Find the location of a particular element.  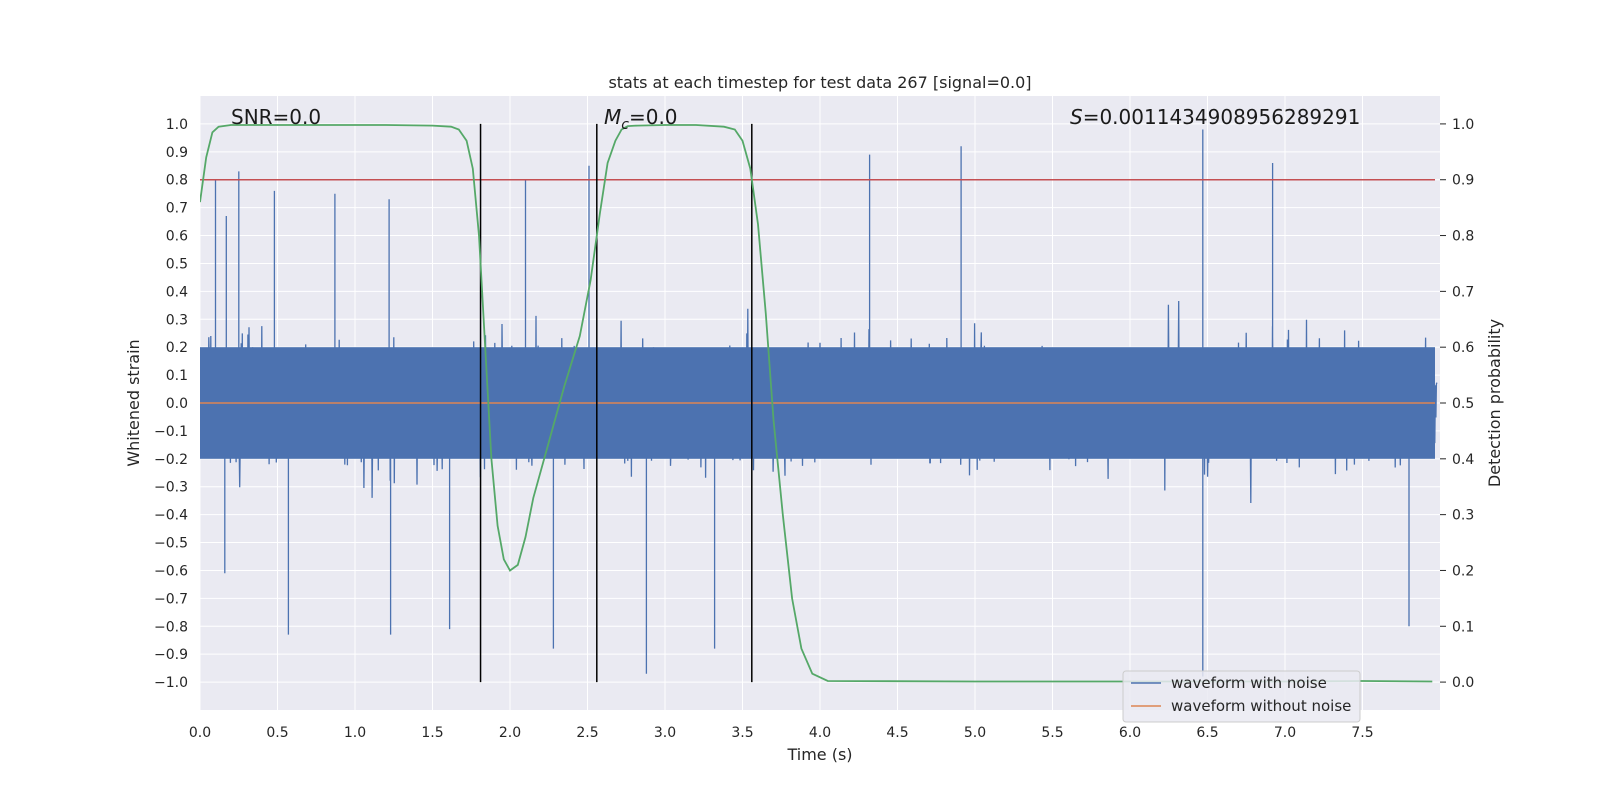

legend-label-noise: waveform with noise is located at coordinates (1249, 683).